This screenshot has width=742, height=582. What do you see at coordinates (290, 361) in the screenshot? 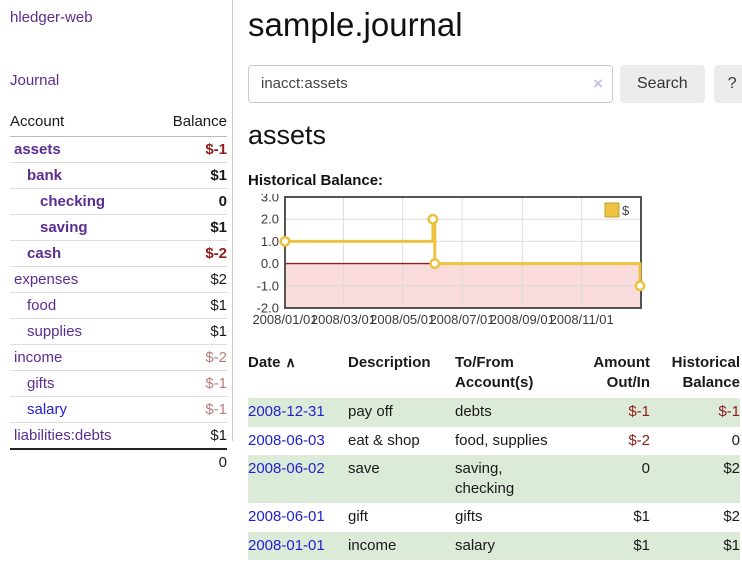
I see `sort-asc-icon: ∧` at bounding box center [290, 361].